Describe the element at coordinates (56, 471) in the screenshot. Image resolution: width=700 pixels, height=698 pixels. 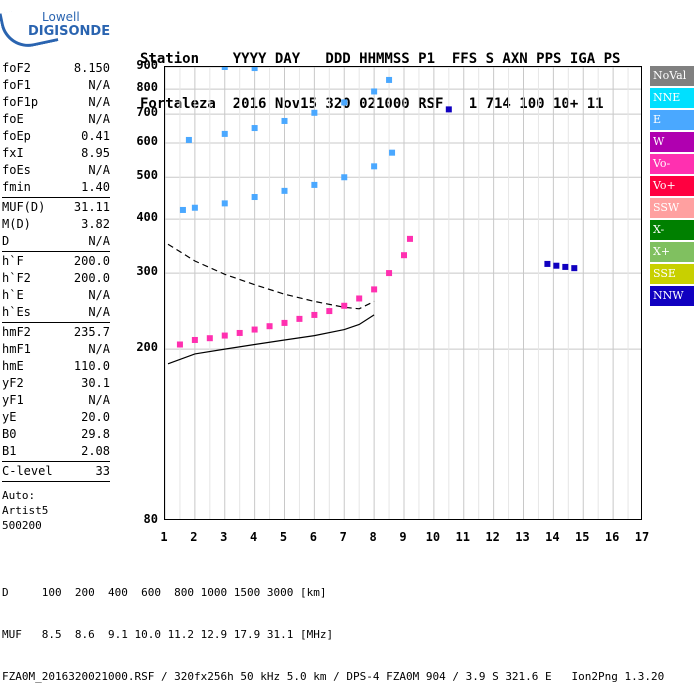
I see `param-row: C-level 33` at that location.